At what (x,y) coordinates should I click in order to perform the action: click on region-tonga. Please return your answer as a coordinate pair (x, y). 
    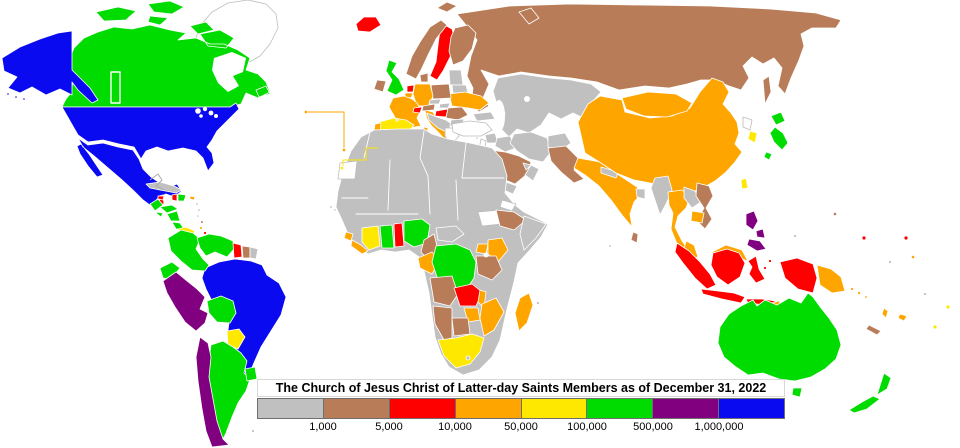
    Looking at the image, I should click on (935, 327).